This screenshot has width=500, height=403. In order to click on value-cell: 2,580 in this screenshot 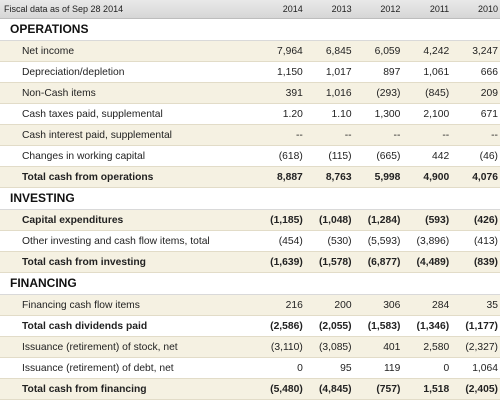, I will do `click(436, 347)`.